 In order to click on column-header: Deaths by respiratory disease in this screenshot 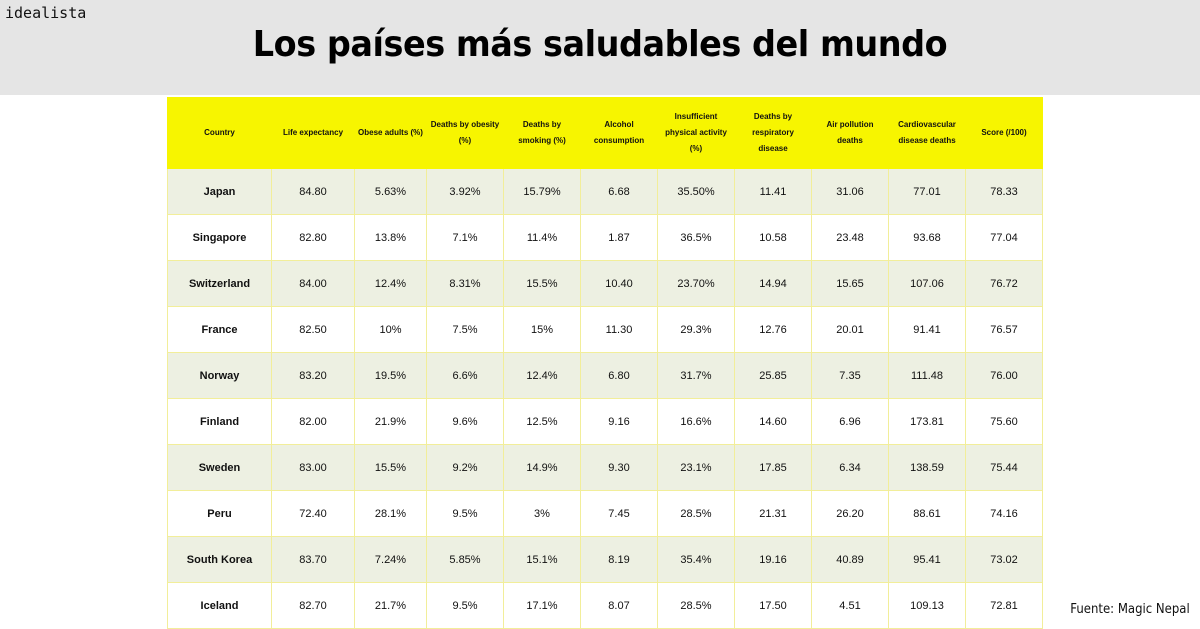, I will do `click(773, 133)`.